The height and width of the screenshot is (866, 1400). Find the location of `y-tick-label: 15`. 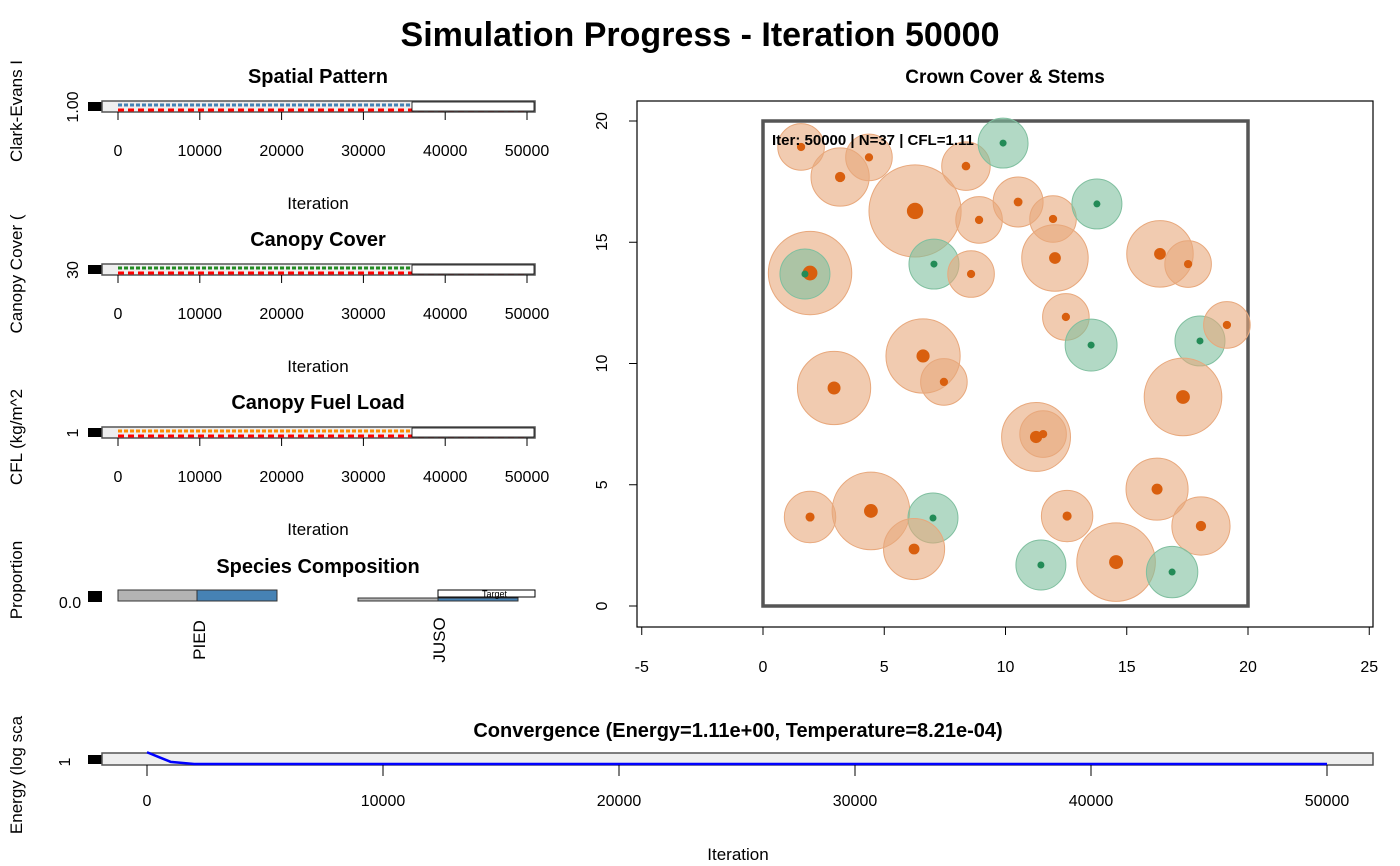

y-tick-label: 15 is located at coordinates (602, 242).